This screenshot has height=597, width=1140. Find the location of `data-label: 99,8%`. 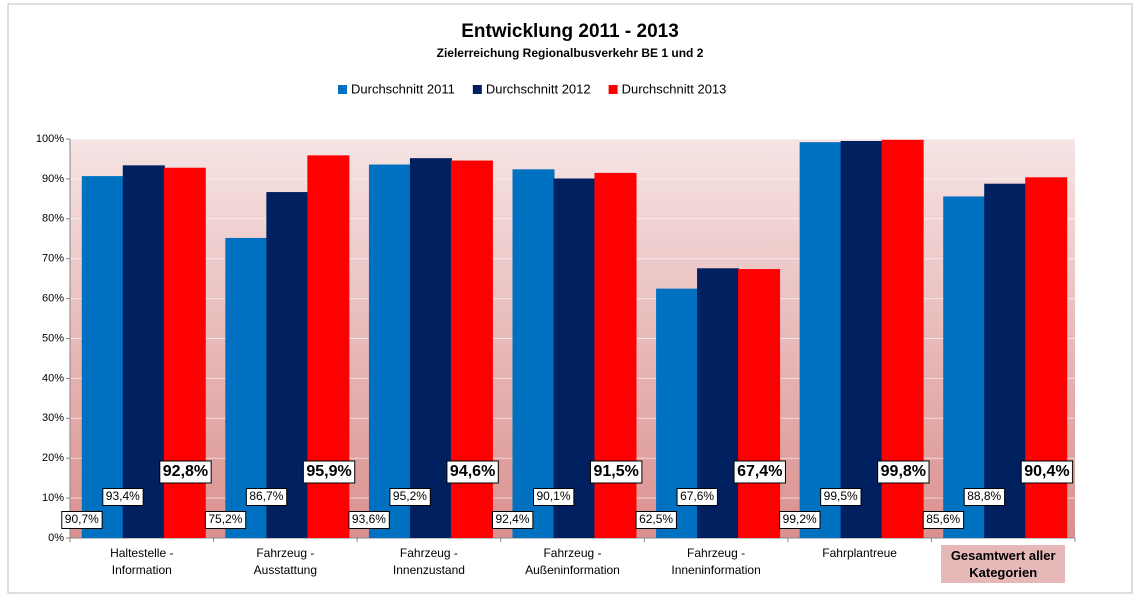

data-label: 99,8% is located at coordinates (903, 471).